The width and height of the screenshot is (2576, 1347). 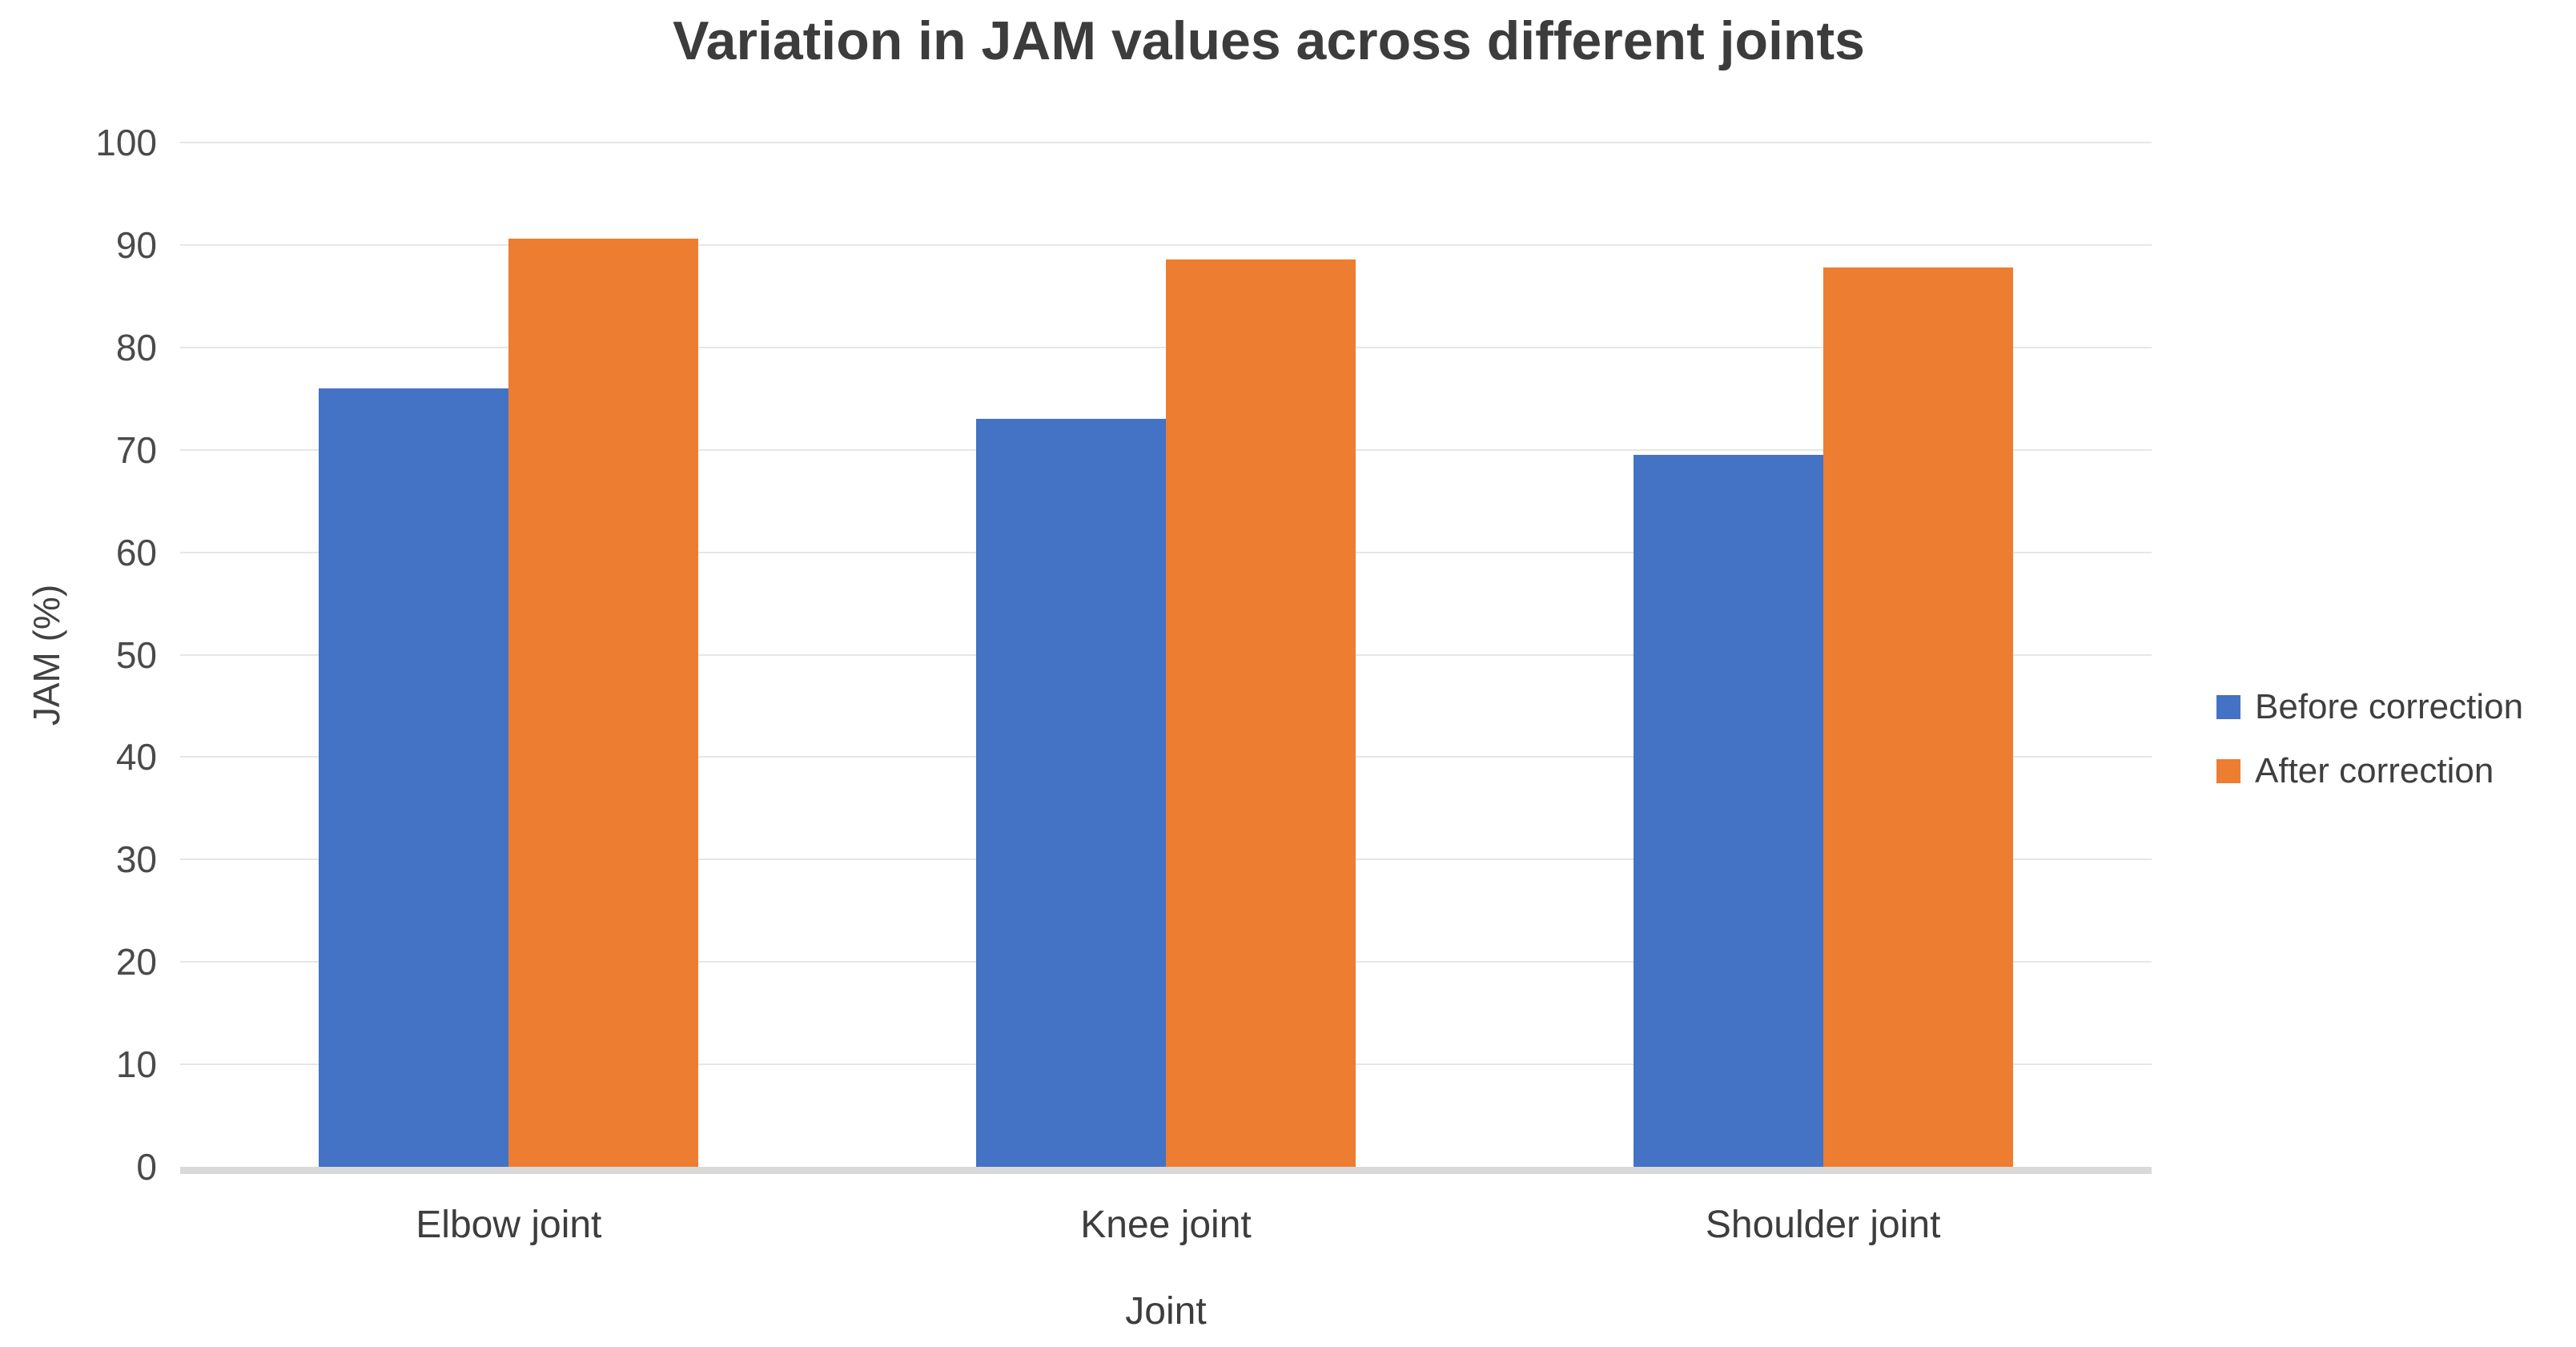 I want to click on y-tick-label-60: 60, so click(x=136, y=552).